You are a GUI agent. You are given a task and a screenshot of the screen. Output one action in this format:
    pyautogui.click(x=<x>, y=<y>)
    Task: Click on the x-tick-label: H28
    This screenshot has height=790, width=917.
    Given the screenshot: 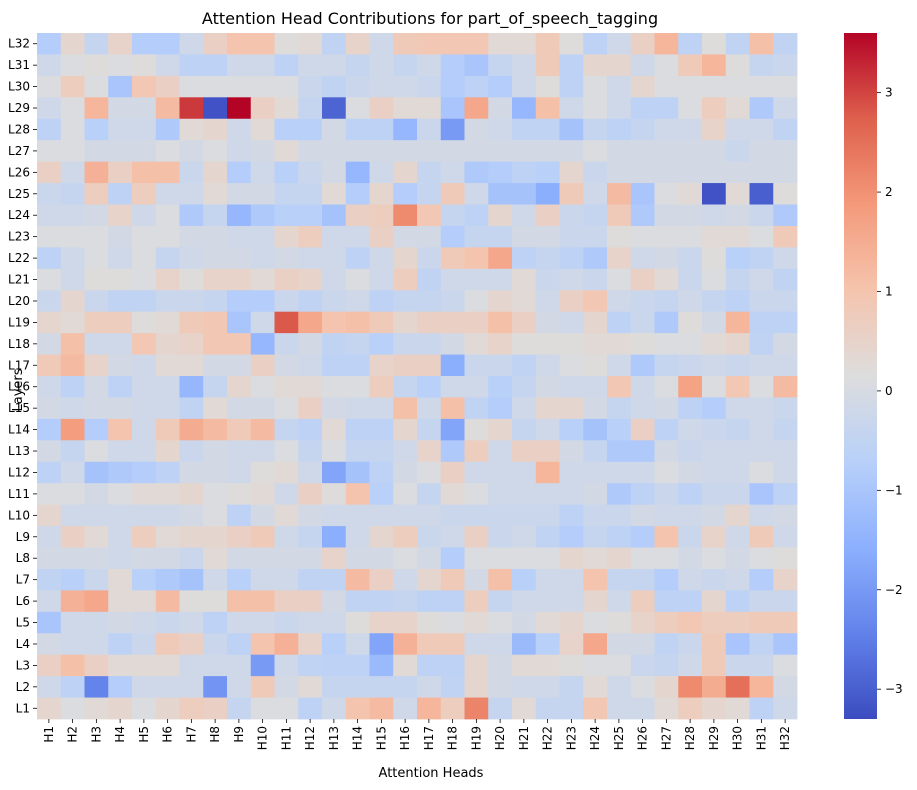 What is the action you would take?
    pyautogui.click(x=690, y=738)
    